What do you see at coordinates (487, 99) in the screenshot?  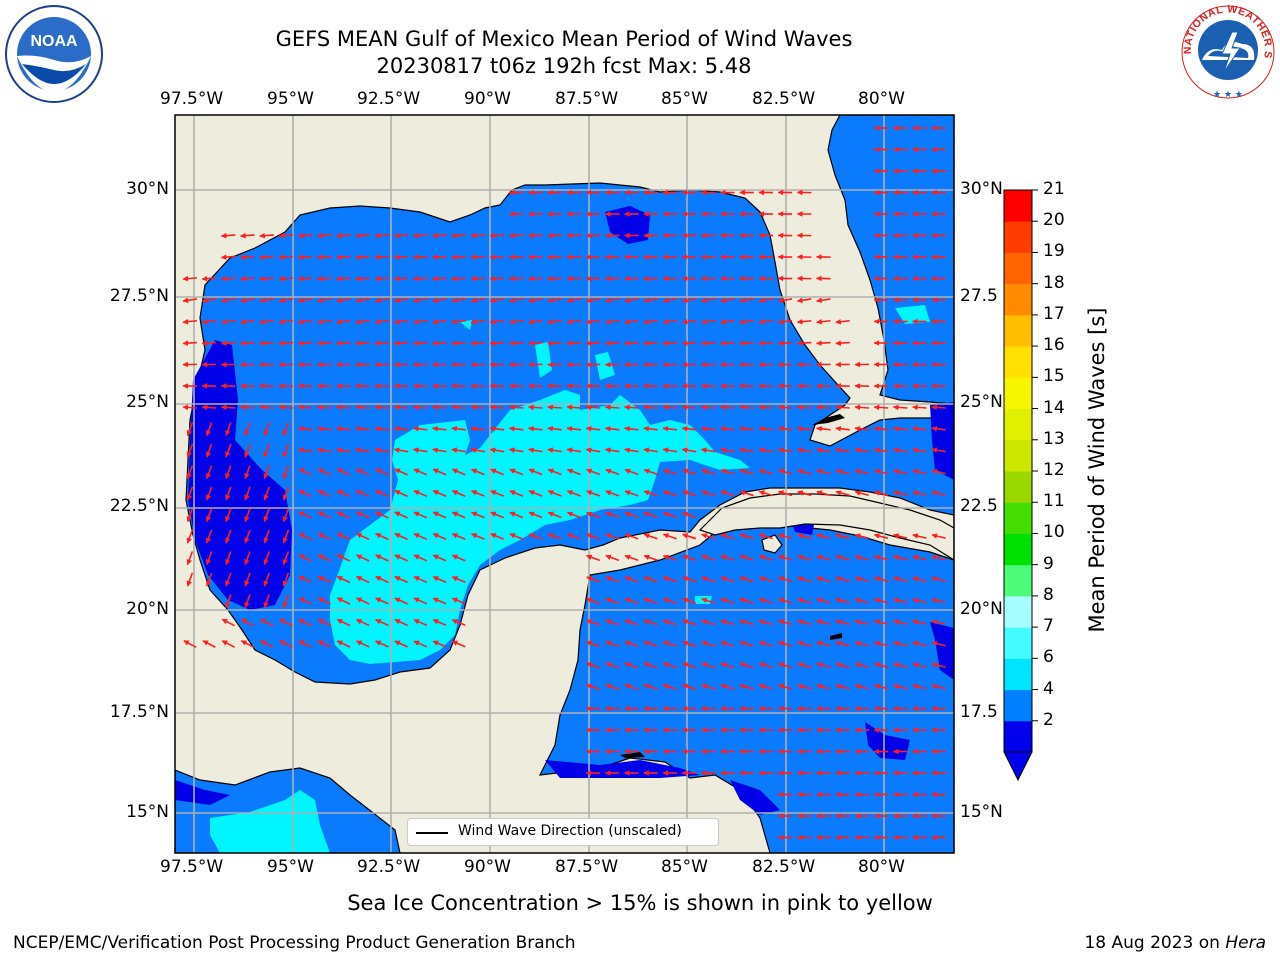 I see `lon-tick: 90°W` at bounding box center [487, 99].